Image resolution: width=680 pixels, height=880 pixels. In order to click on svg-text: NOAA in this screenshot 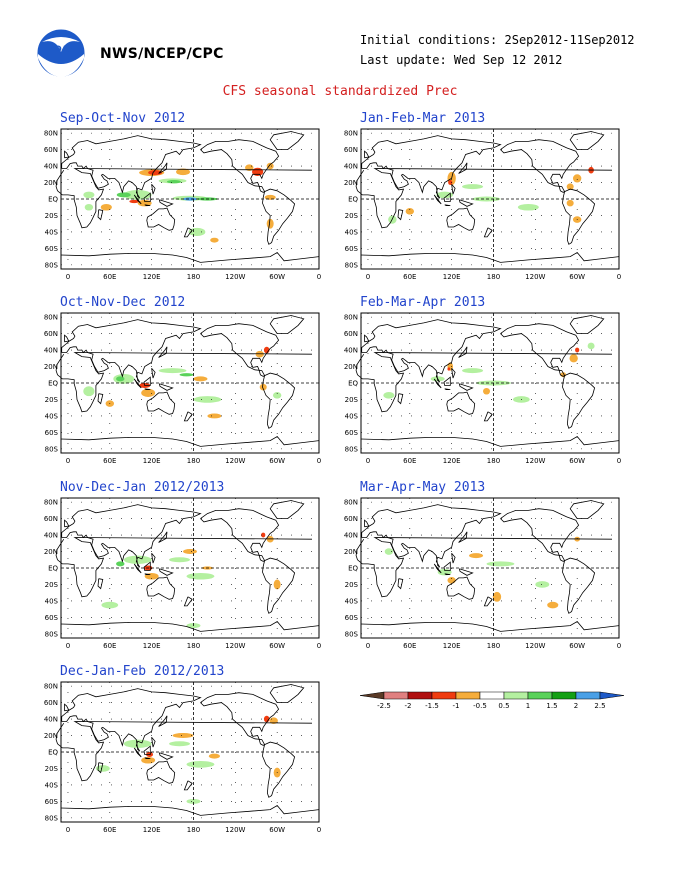, I will do `click(61, 50)`.